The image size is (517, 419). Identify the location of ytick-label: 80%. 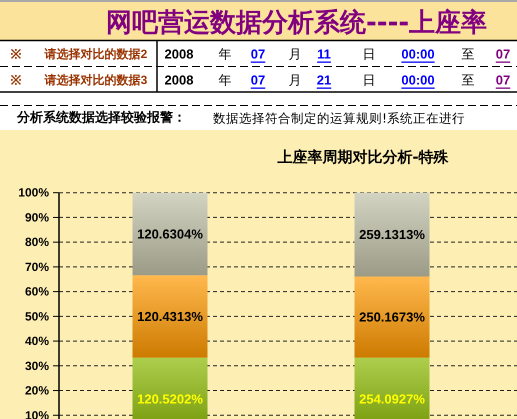
(36, 242).